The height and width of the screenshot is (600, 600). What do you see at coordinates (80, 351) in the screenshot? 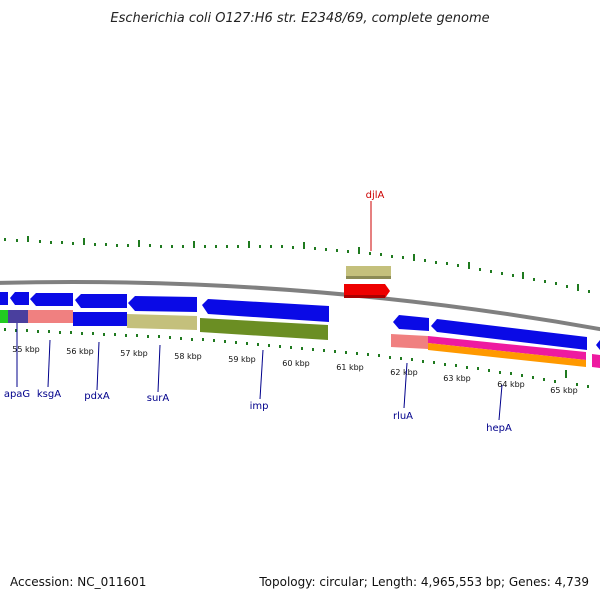
I see `scale-label: 56 kbp` at bounding box center [80, 351].